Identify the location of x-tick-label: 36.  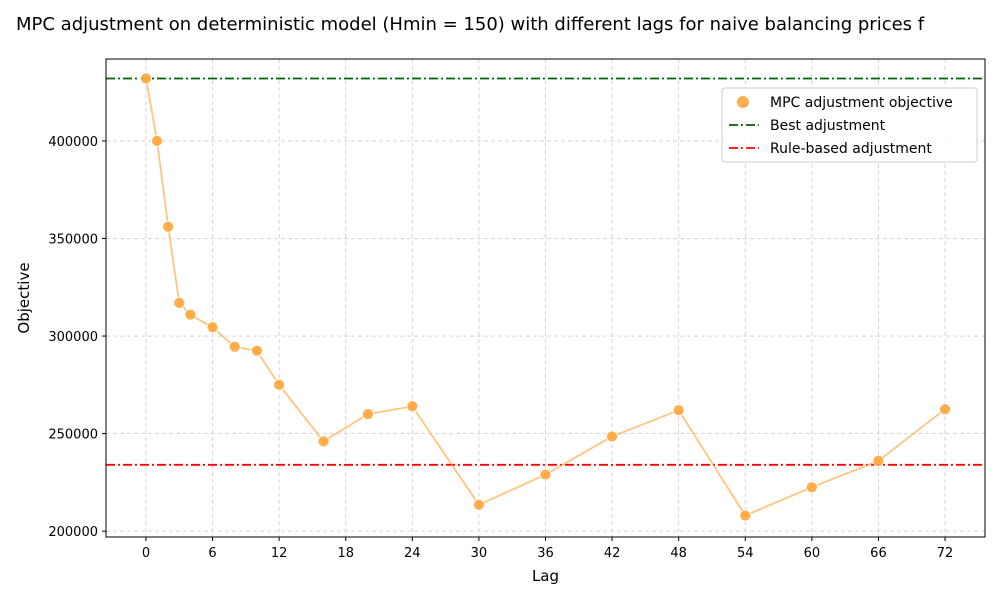
(545, 553).